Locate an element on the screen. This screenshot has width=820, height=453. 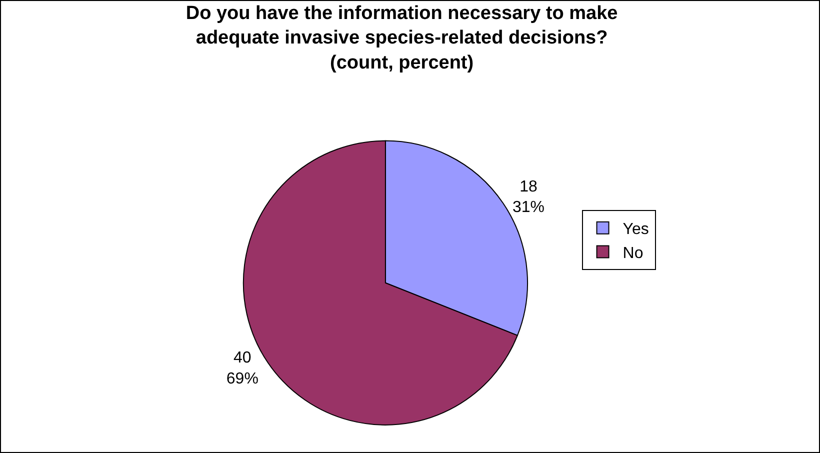
legend-label: Yes is located at coordinates (635, 229).